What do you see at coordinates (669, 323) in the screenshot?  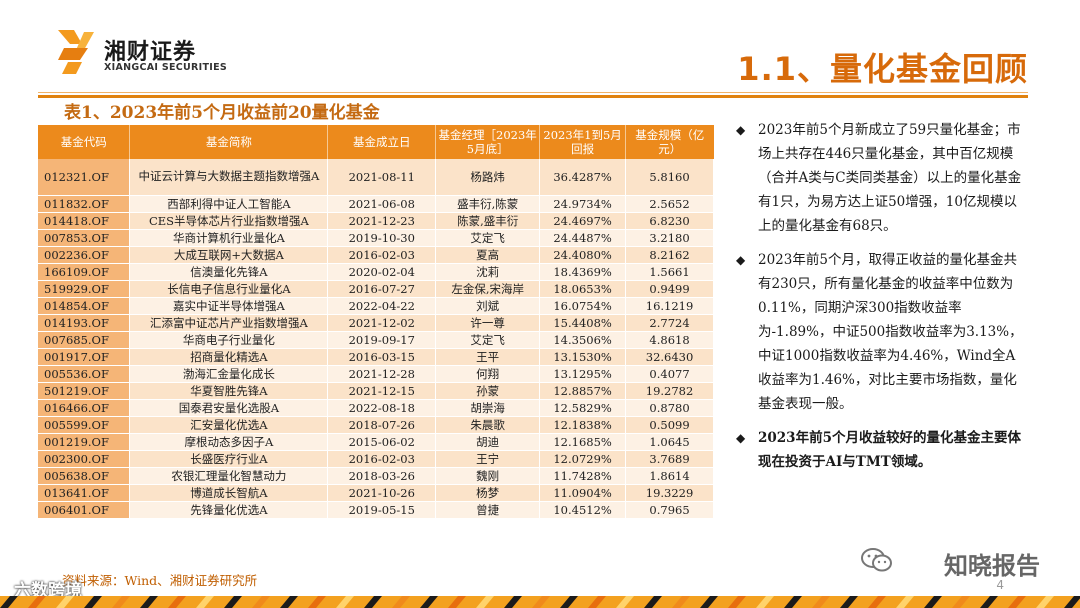 I see `cell-fund-size: 2.7724` at bounding box center [669, 323].